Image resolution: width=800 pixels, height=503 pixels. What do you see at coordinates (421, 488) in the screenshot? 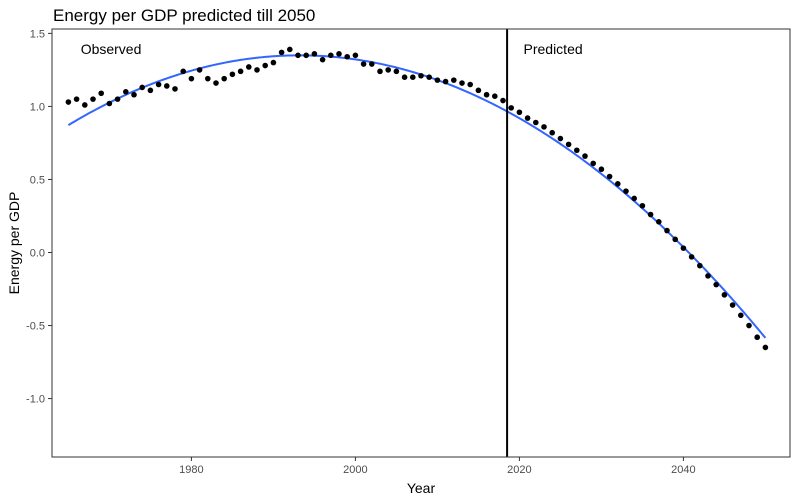
I see `x-axis-title: Year` at bounding box center [421, 488].